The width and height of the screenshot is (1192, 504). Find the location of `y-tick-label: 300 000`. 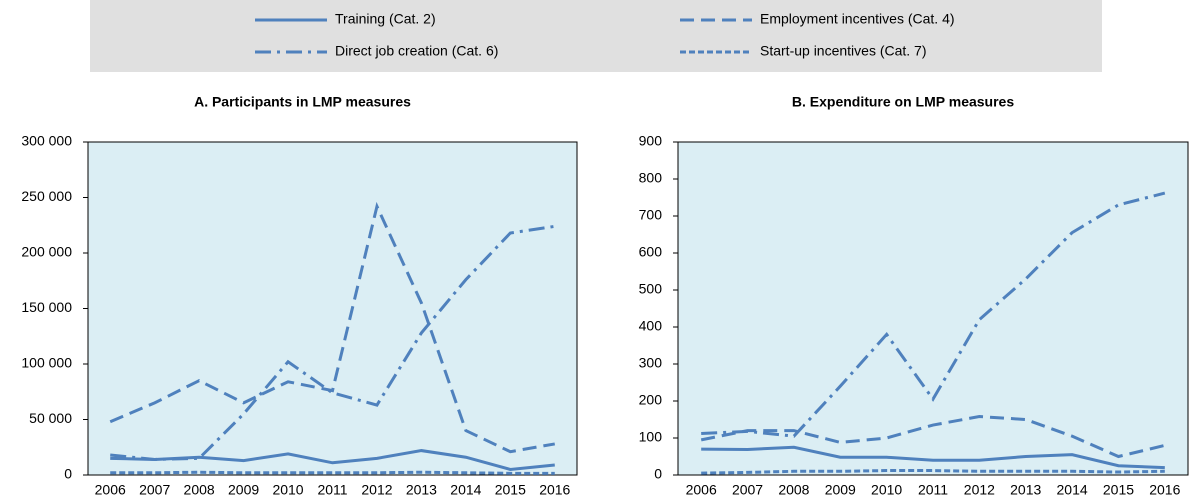

y-tick-label: 300 000 is located at coordinates (46, 141).